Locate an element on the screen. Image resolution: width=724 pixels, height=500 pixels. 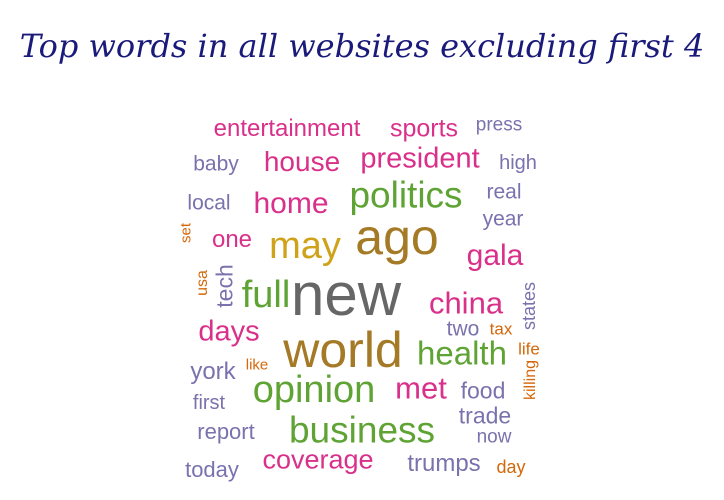
word-met: met is located at coordinates (421, 388).